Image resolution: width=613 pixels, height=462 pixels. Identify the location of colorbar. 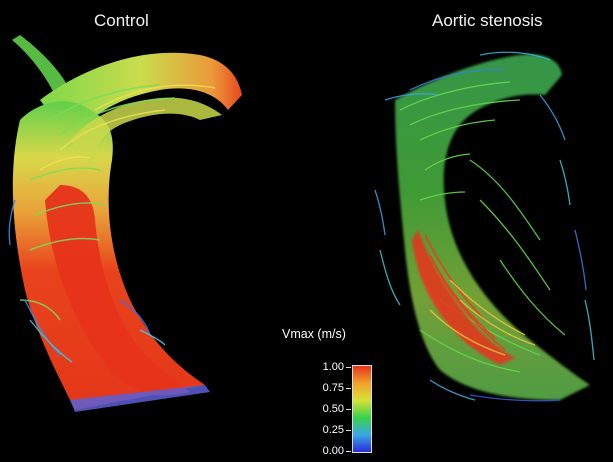
(362, 409).